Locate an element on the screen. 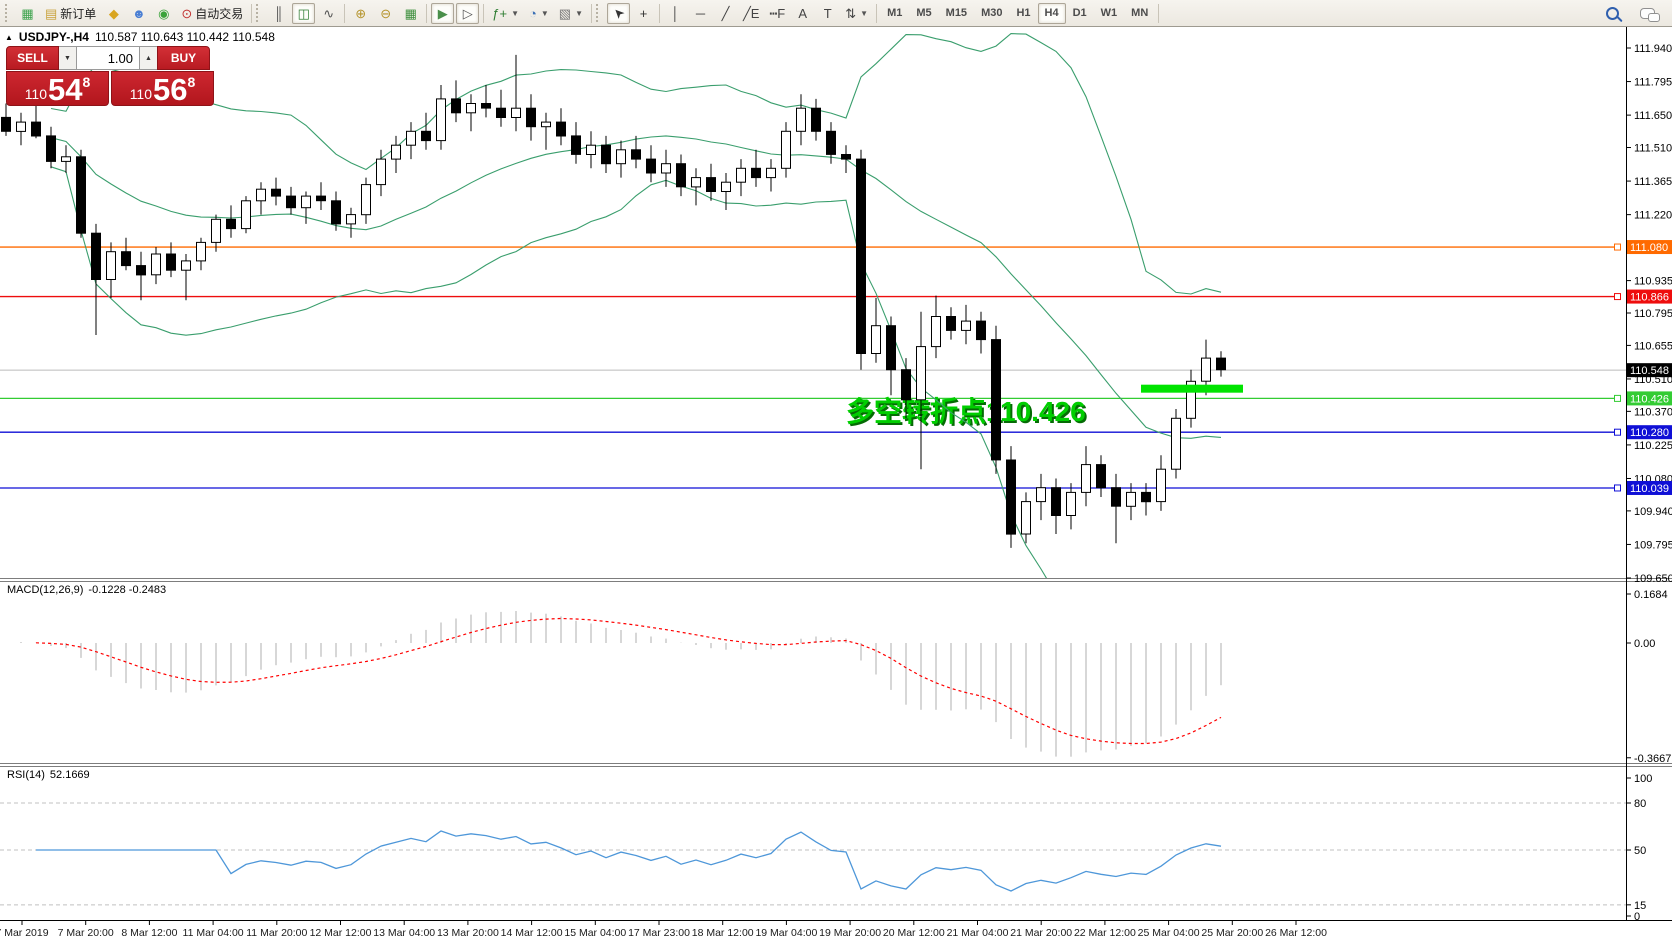 The width and height of the screenshot is (1672, 944). candlestick-chart-button: ◫ is located at coordinates (304, 13).